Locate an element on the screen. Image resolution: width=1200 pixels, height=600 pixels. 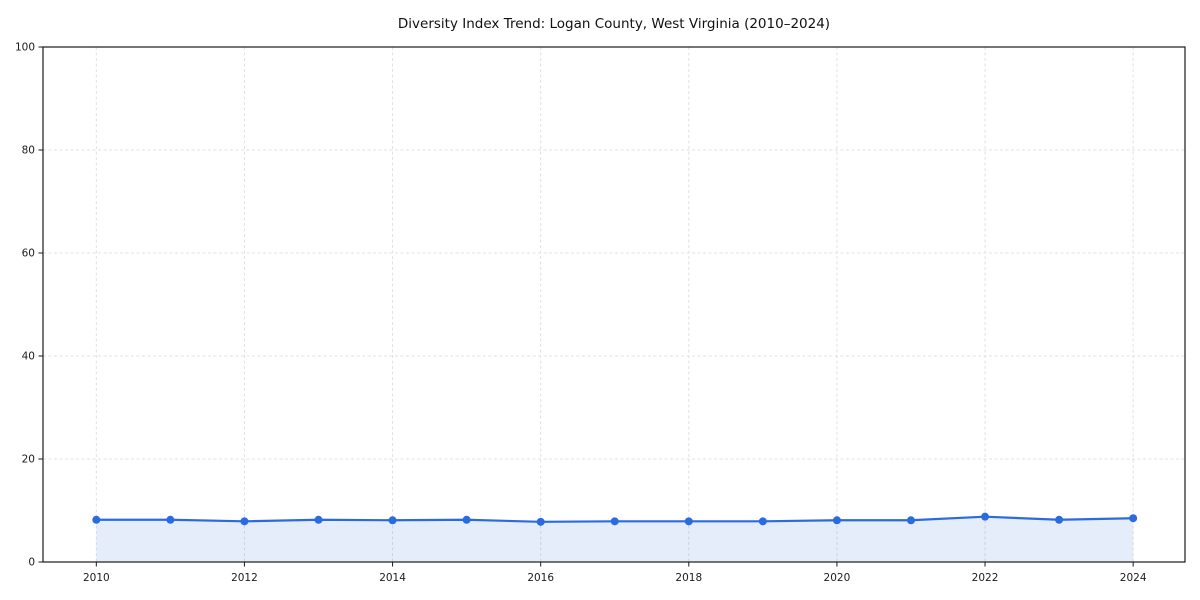
data-point-2010 is located at coordinates (96, 519).